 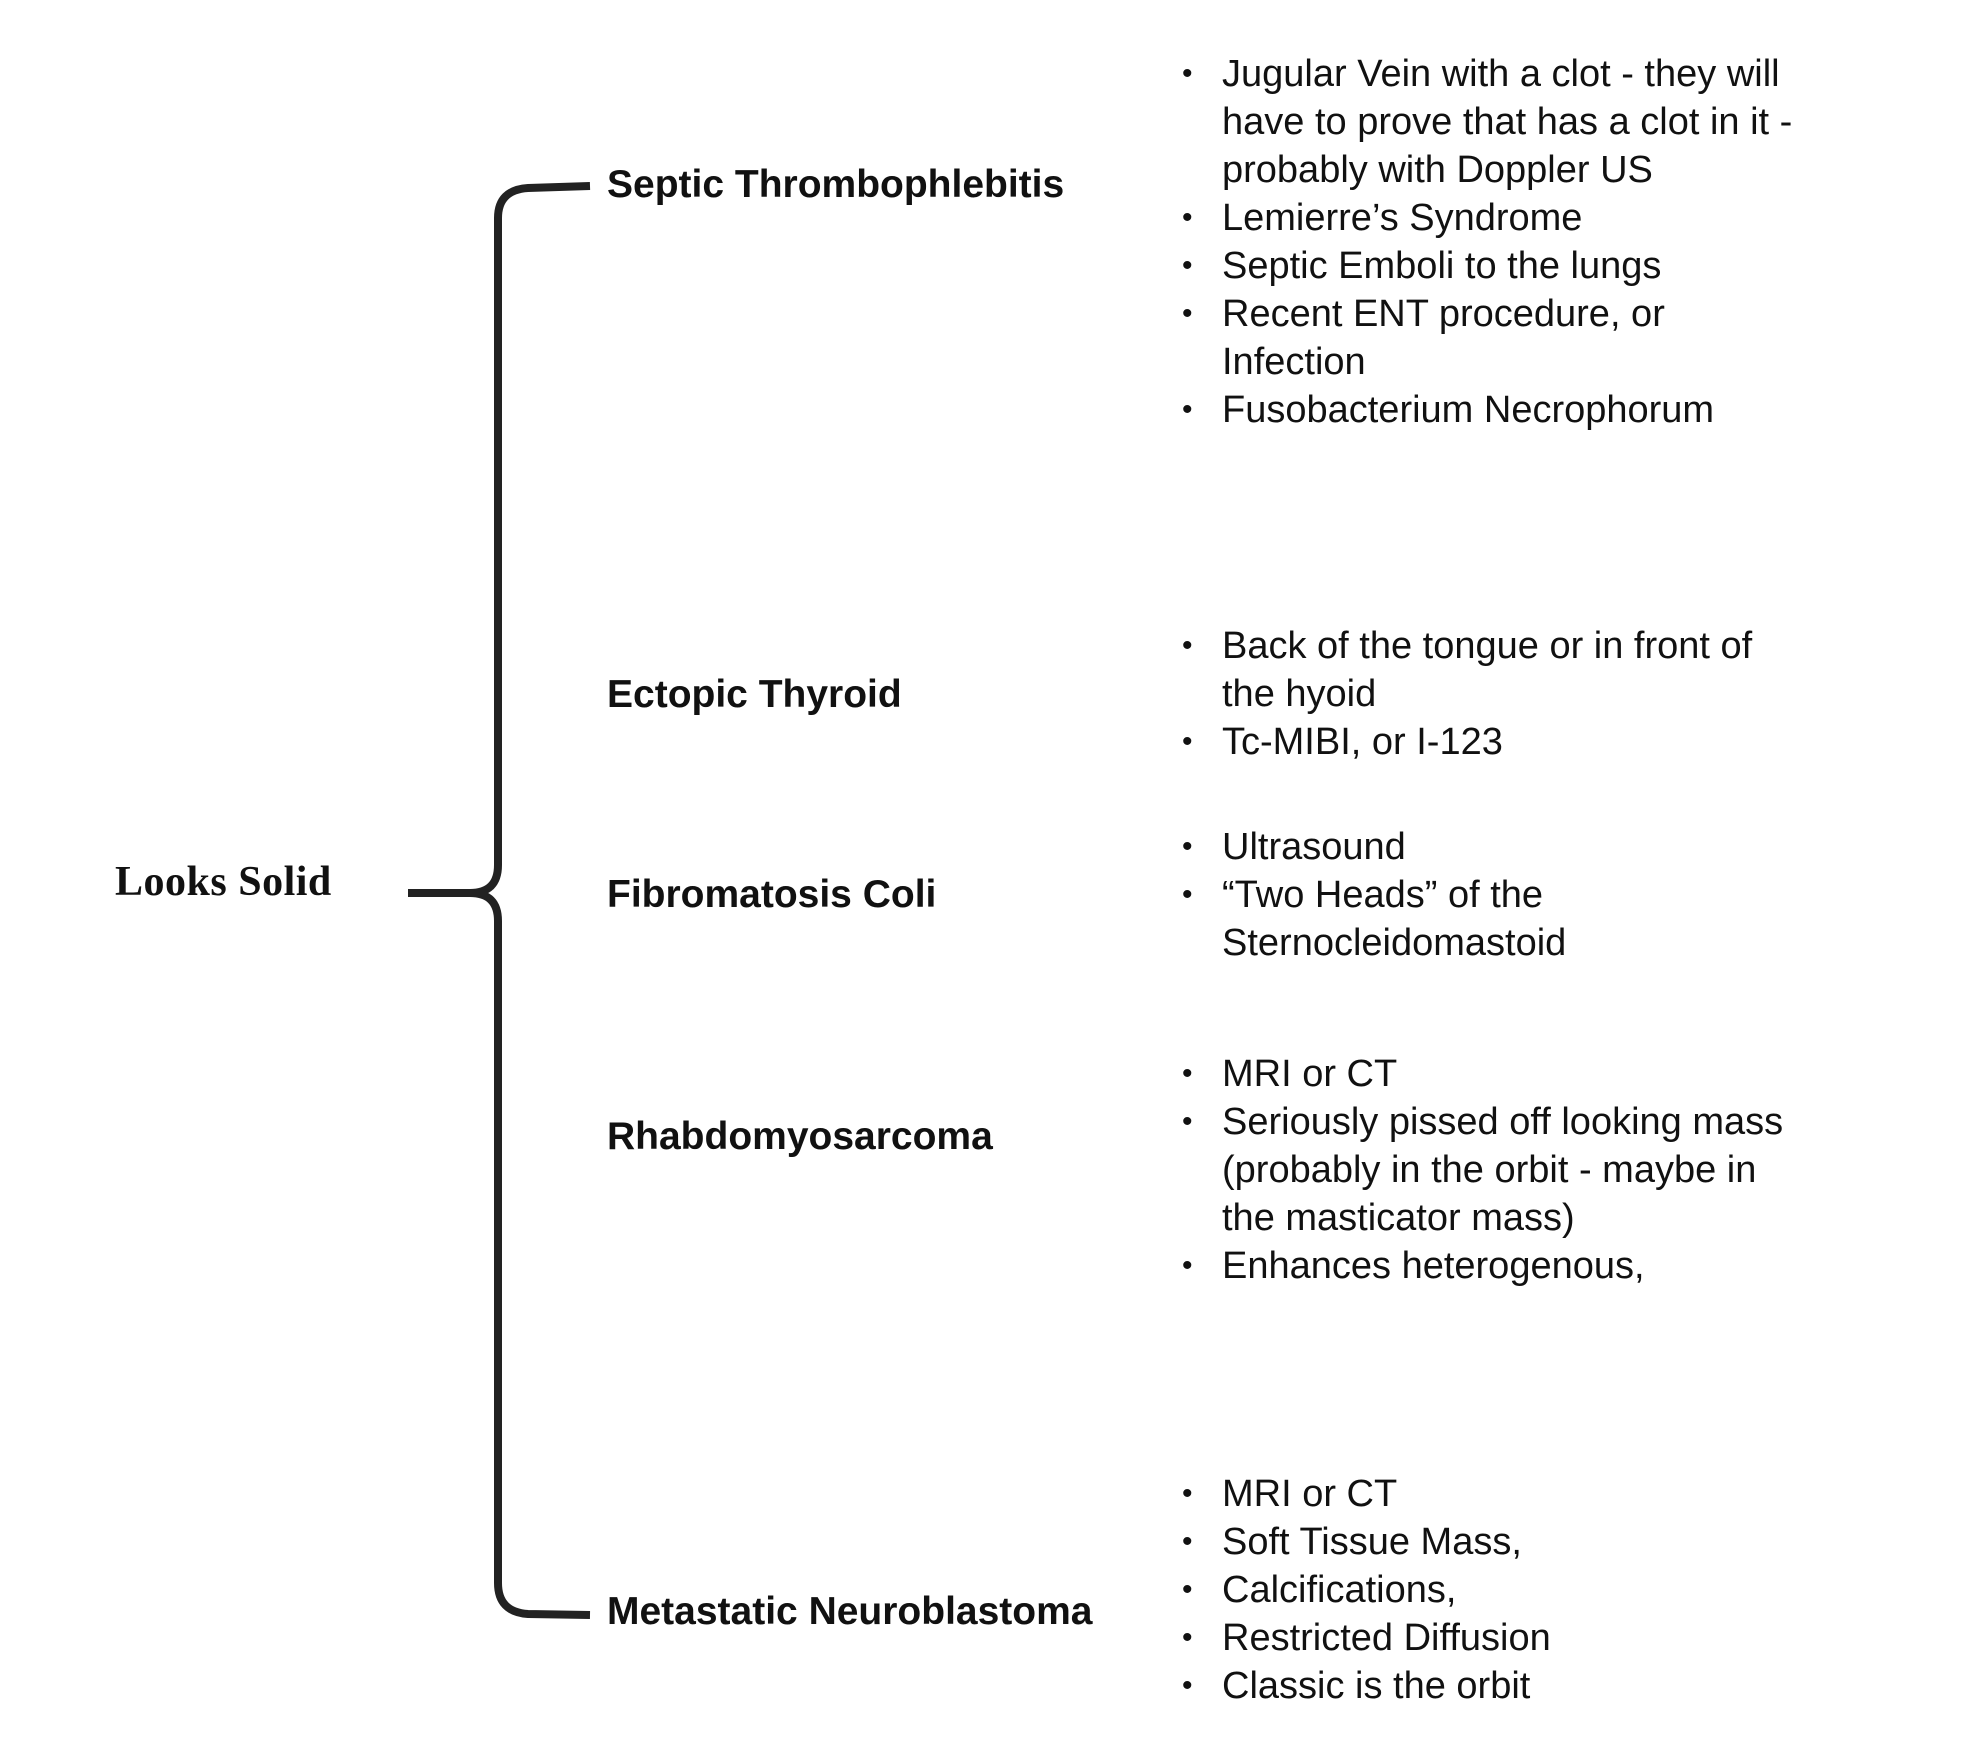 I want to click on category-ectopic-thyroid: Ectopic Thyroid, so click(x=754, y=694).